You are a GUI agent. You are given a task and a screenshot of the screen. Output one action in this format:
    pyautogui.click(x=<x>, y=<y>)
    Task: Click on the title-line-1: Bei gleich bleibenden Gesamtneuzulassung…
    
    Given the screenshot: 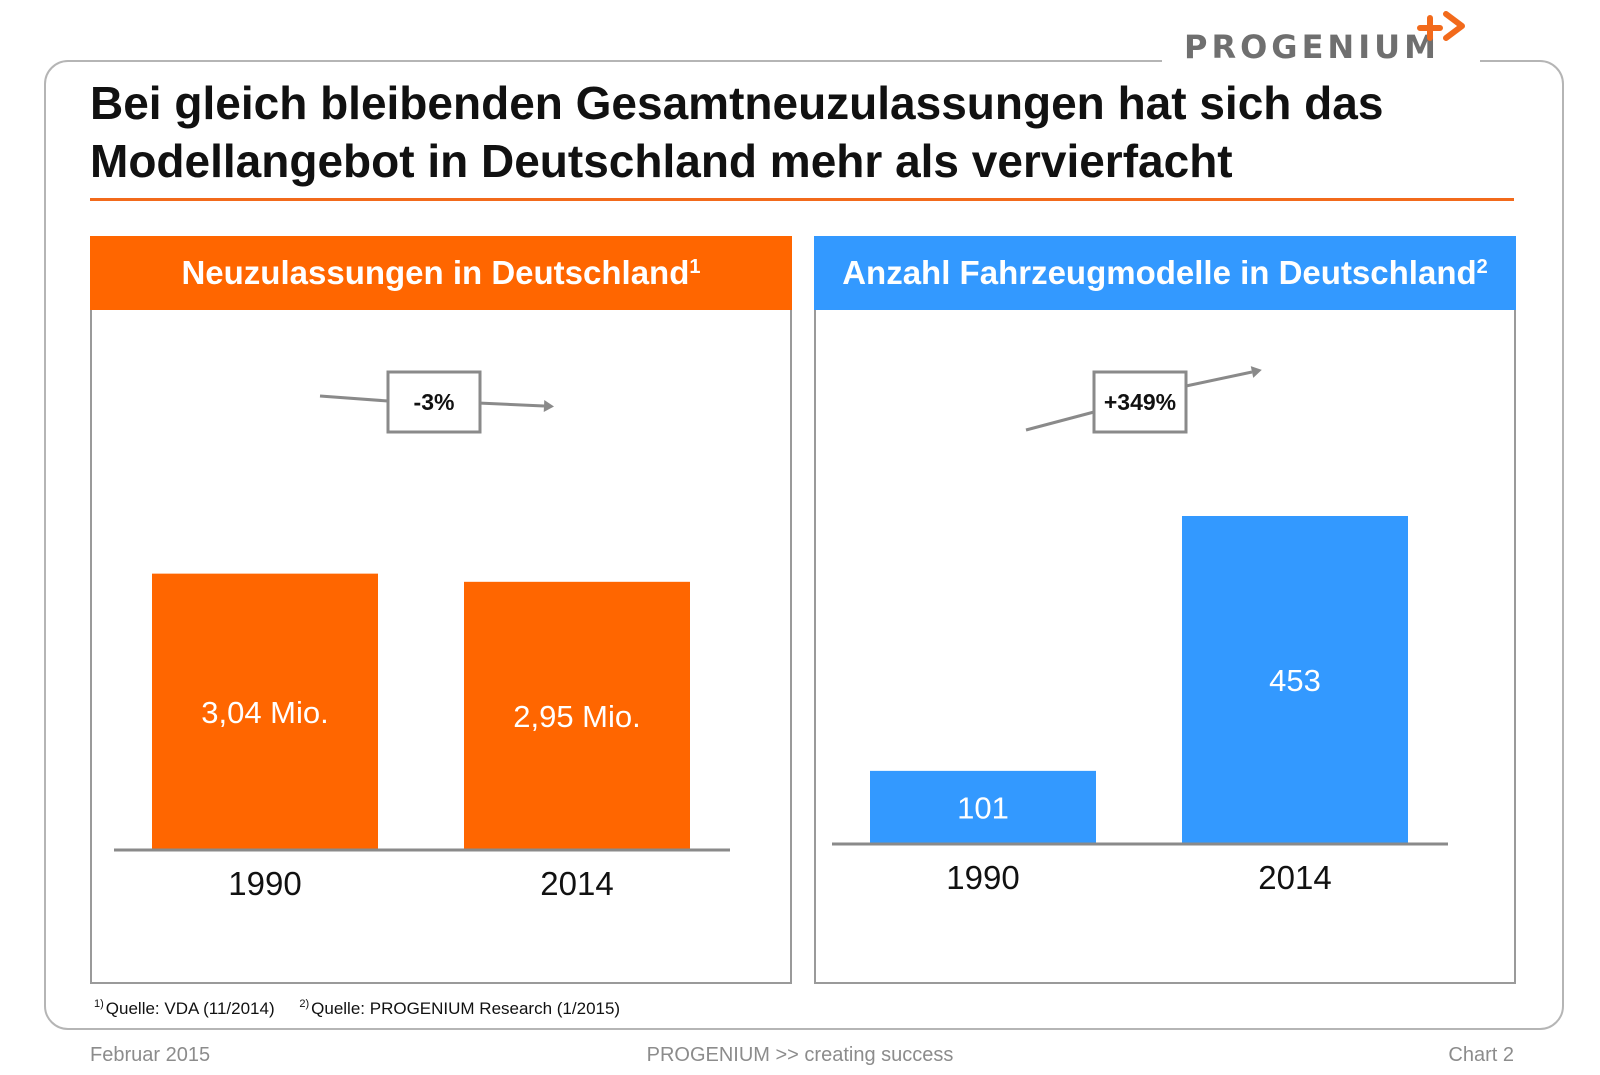 What is the action you would take?
    pyautogui.click(x=737, y=103)
    